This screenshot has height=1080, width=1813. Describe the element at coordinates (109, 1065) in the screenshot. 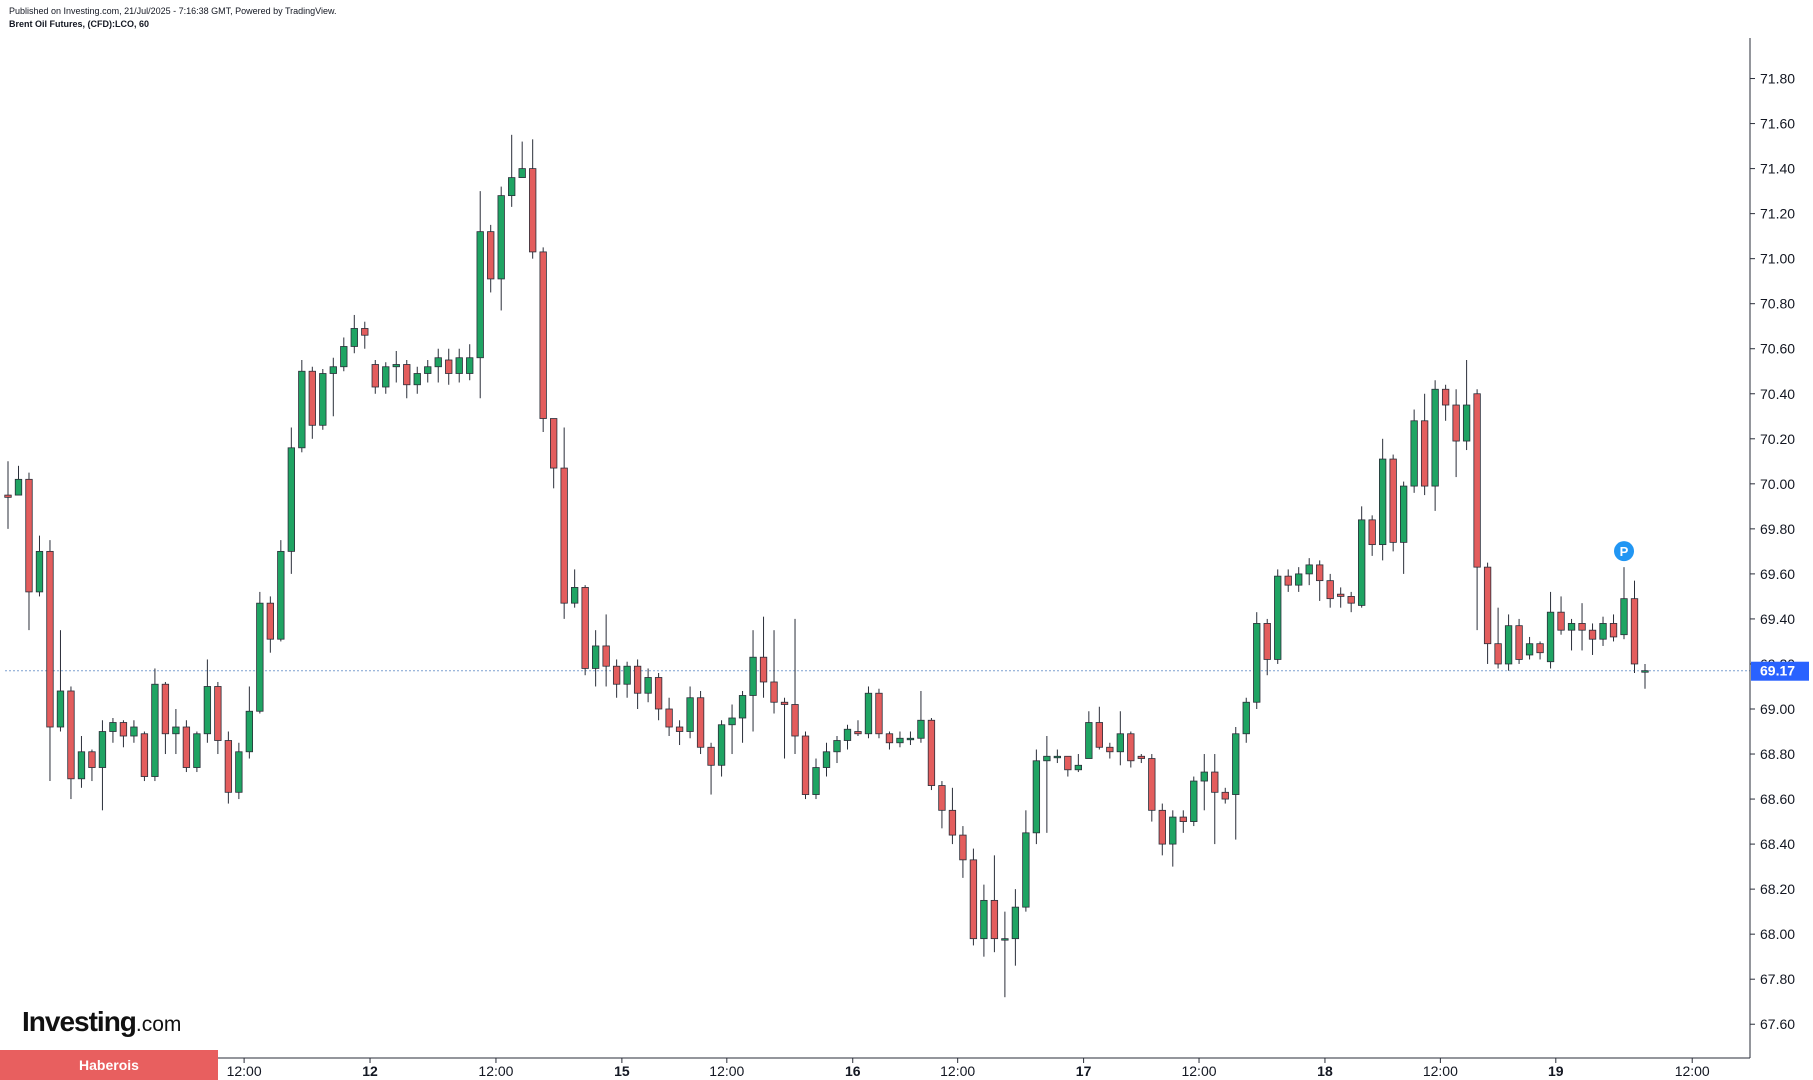

I see `haberois-banner: Haberois` at that location.